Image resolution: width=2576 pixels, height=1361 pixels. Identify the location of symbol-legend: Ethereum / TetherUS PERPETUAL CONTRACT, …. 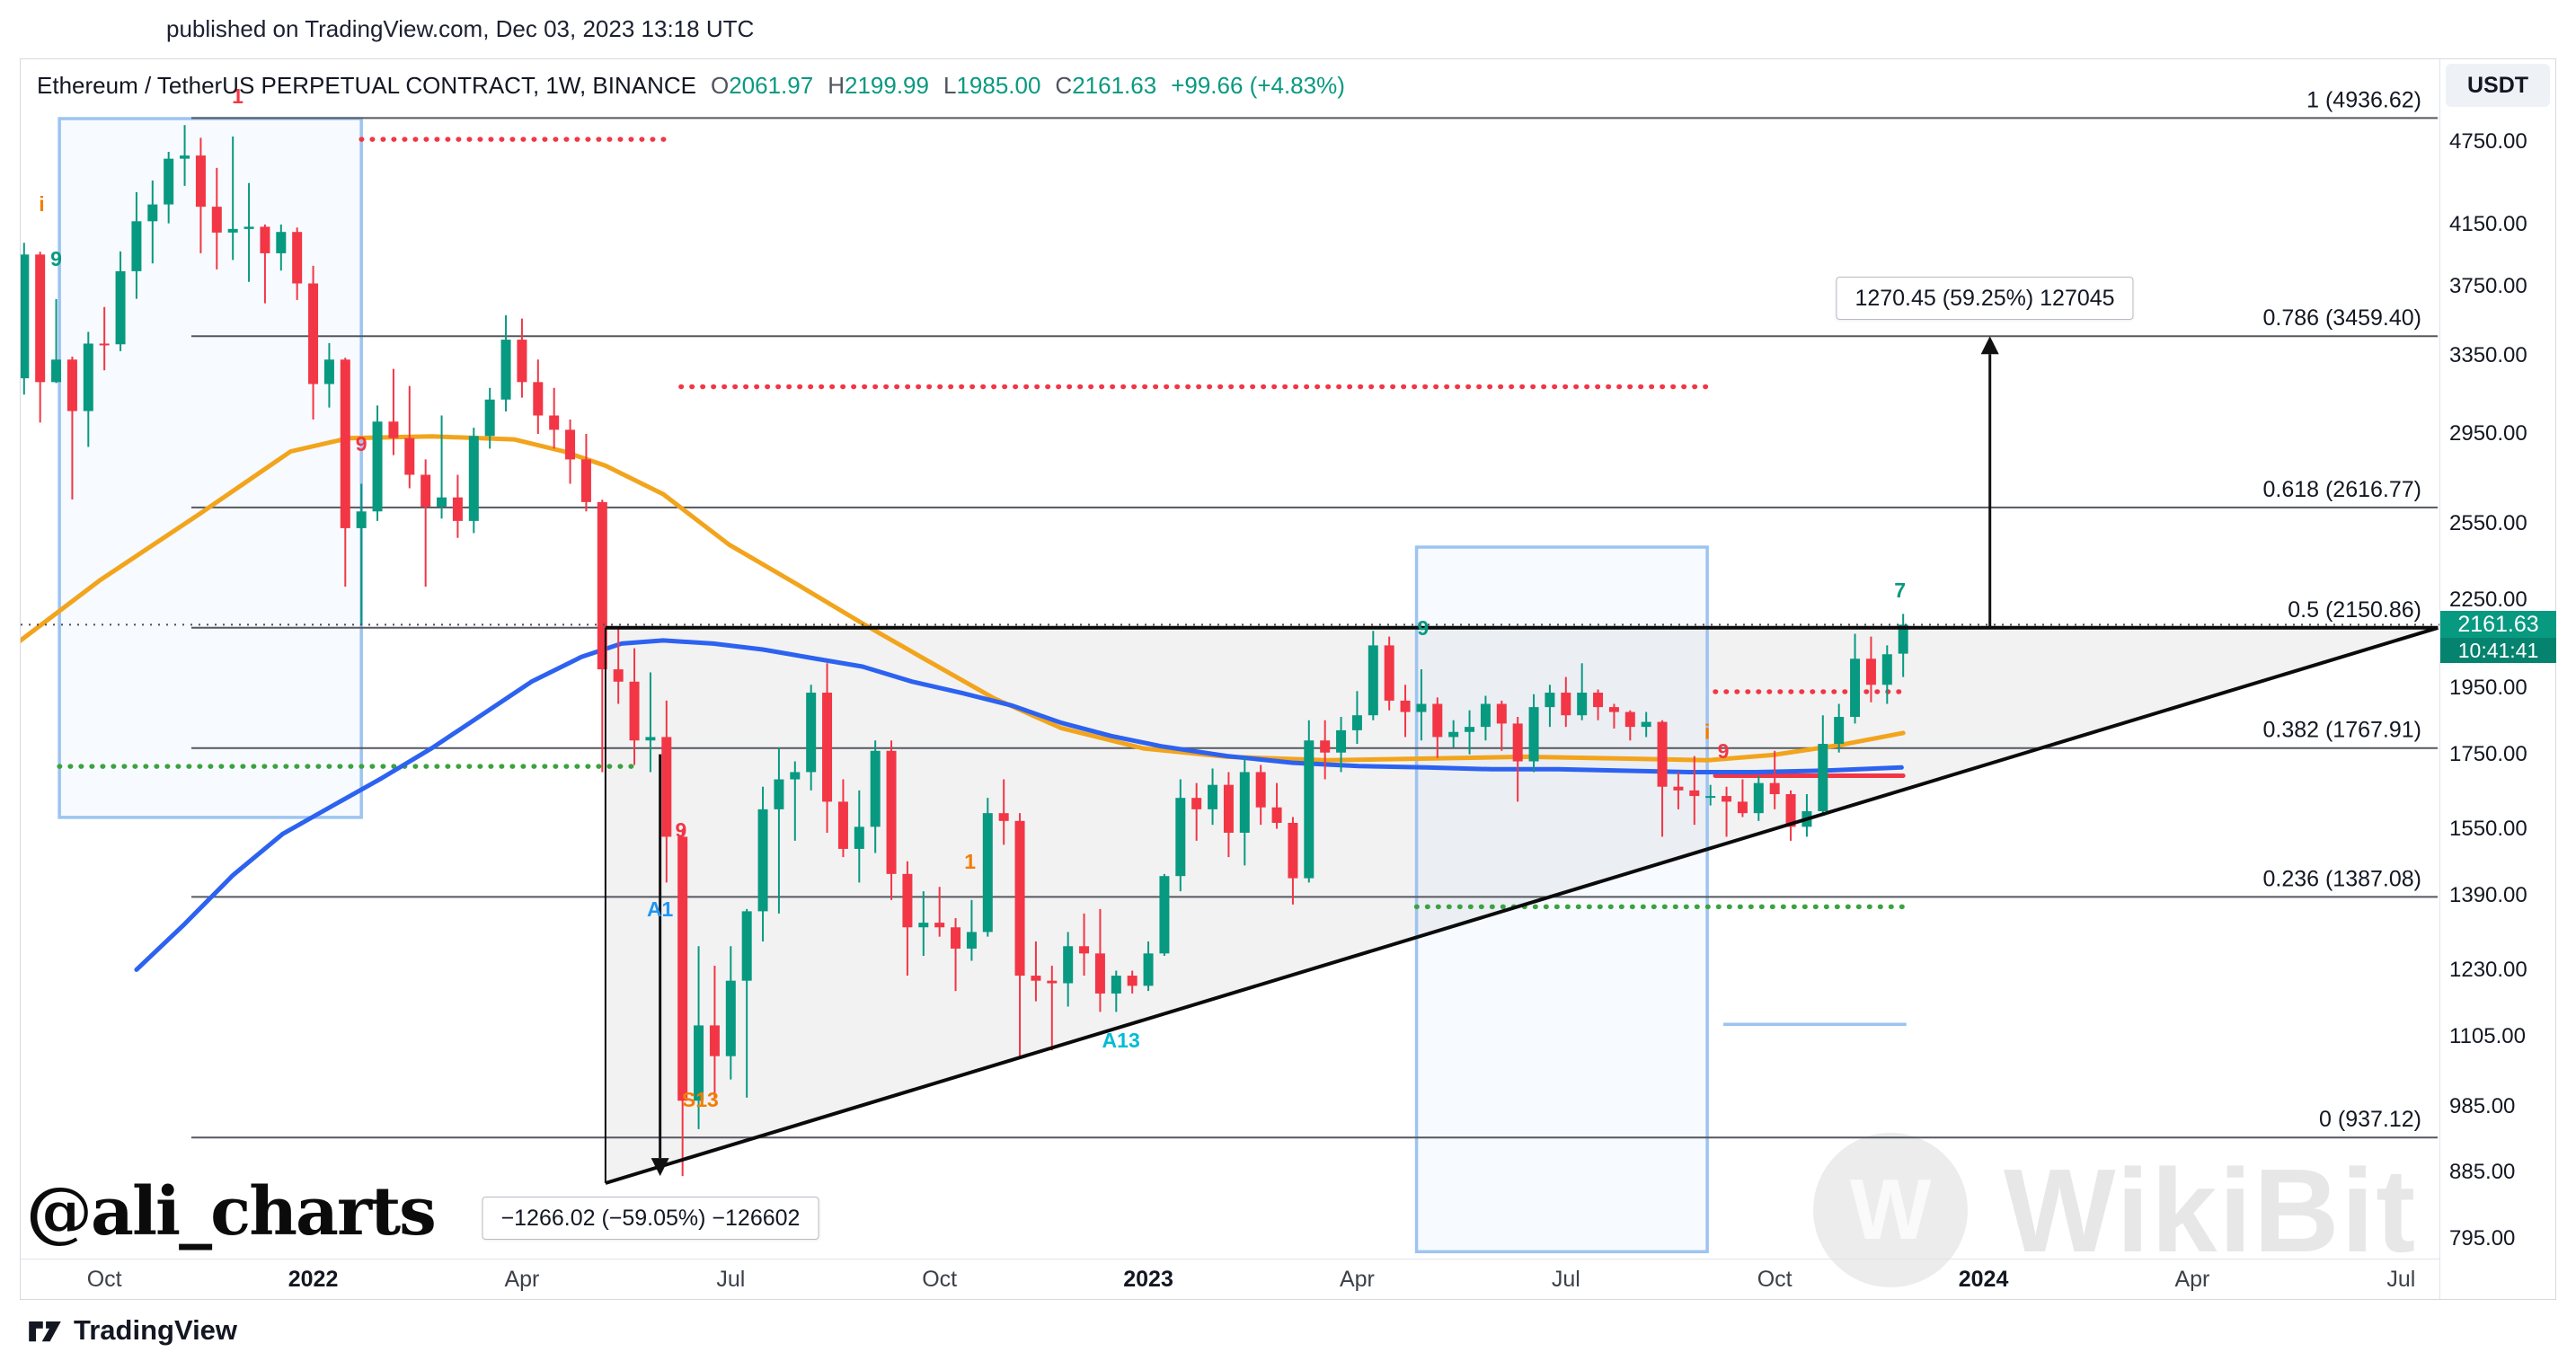
(691, 86).